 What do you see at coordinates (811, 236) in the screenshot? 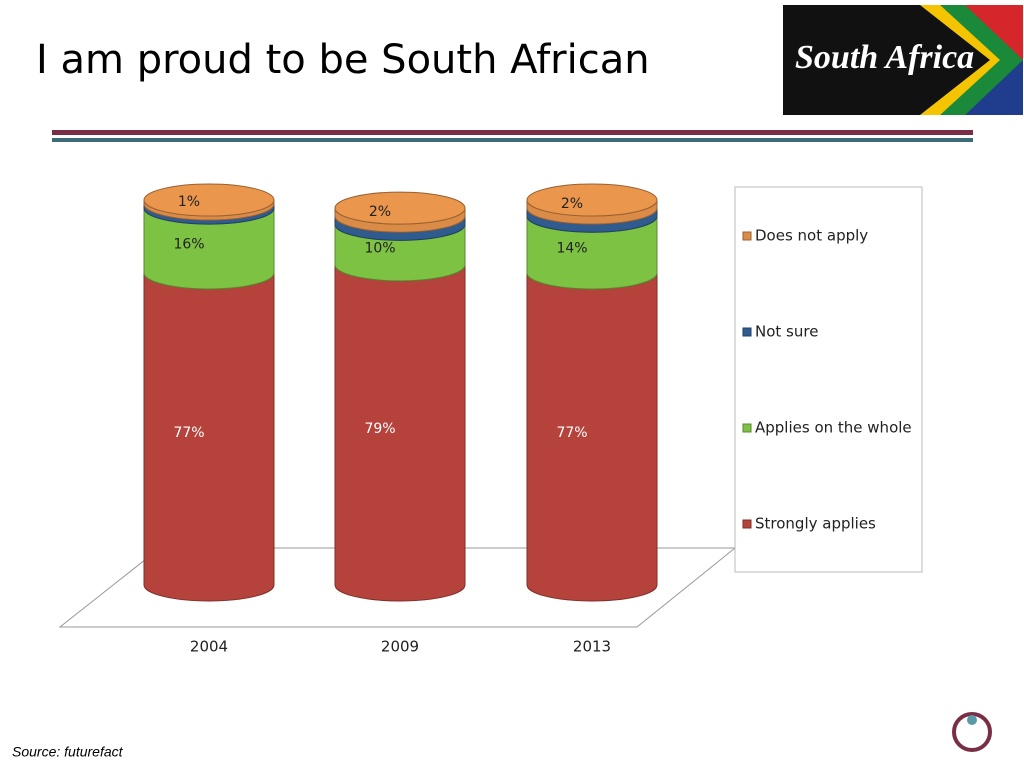
I see `legend-label: Does not apply` at bounding box center [811, 236].